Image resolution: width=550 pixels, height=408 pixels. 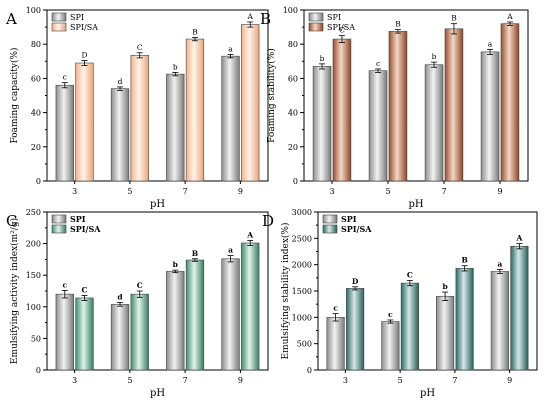 What do you see at coordinates (33, 275) in the screenshot?
I see `y-tick-label: 150` at bounding box center [33, 275].